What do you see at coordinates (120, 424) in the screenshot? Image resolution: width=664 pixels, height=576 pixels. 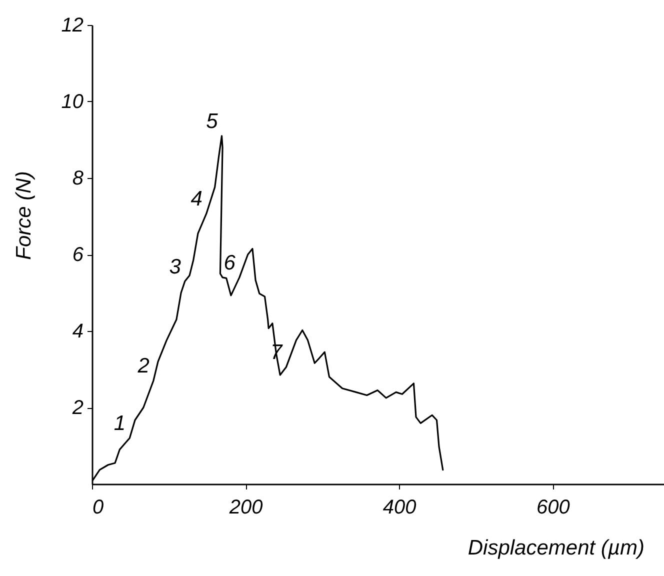 I see `annotation: 1` at bounding box center [120, 424].